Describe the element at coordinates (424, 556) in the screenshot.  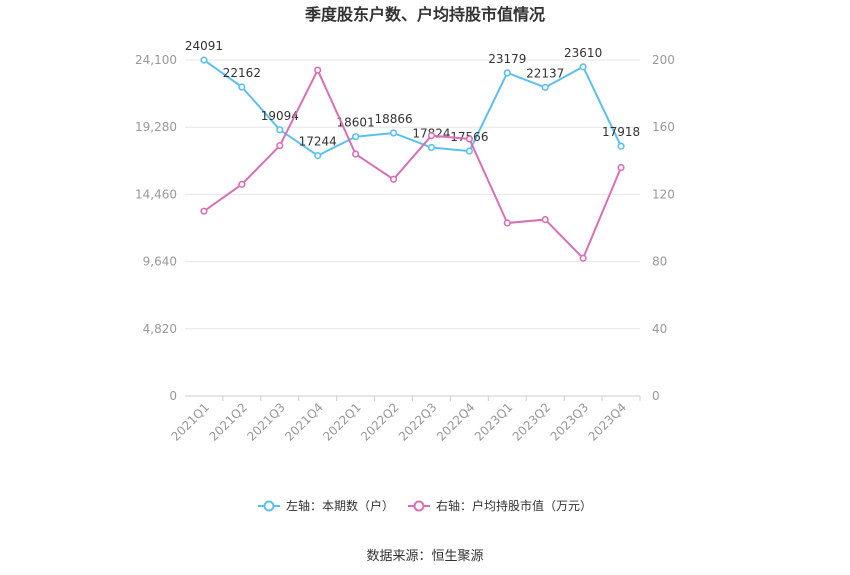
I see `source-note: 数据来源：恒生聚源` at that location.